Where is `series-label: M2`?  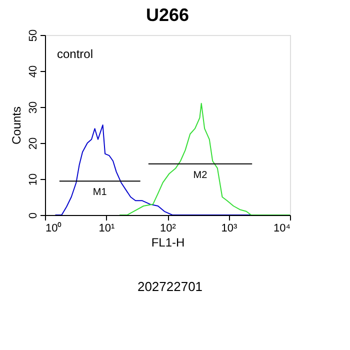
series-label: M2 is located at coordinates (200, 175).